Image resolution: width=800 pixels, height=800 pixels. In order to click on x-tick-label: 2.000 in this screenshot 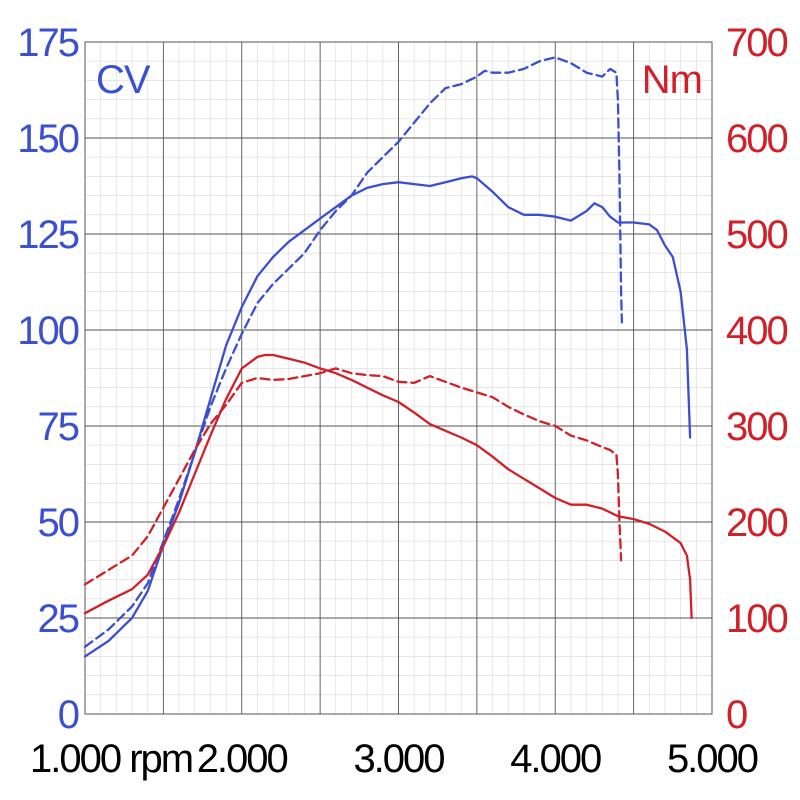, I will do `click(242, 759)`.